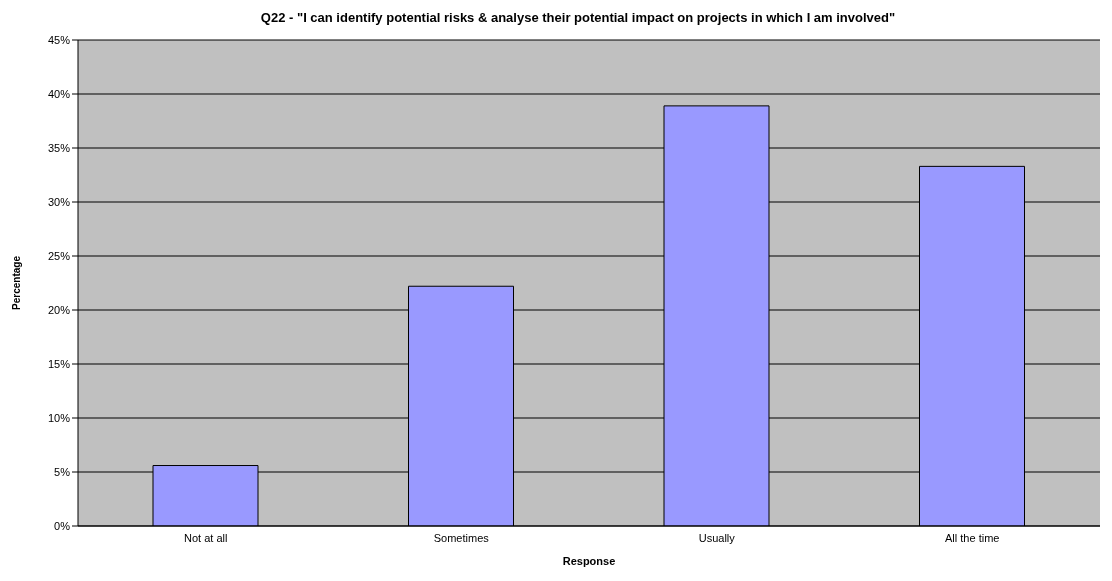 Image resolution: width=1112 pixels, height=581 pixels. What do you see at coordinates (59, 417) in the screenshot?
I see `y-tick-label: 10%` at bounding box center [59, 417].